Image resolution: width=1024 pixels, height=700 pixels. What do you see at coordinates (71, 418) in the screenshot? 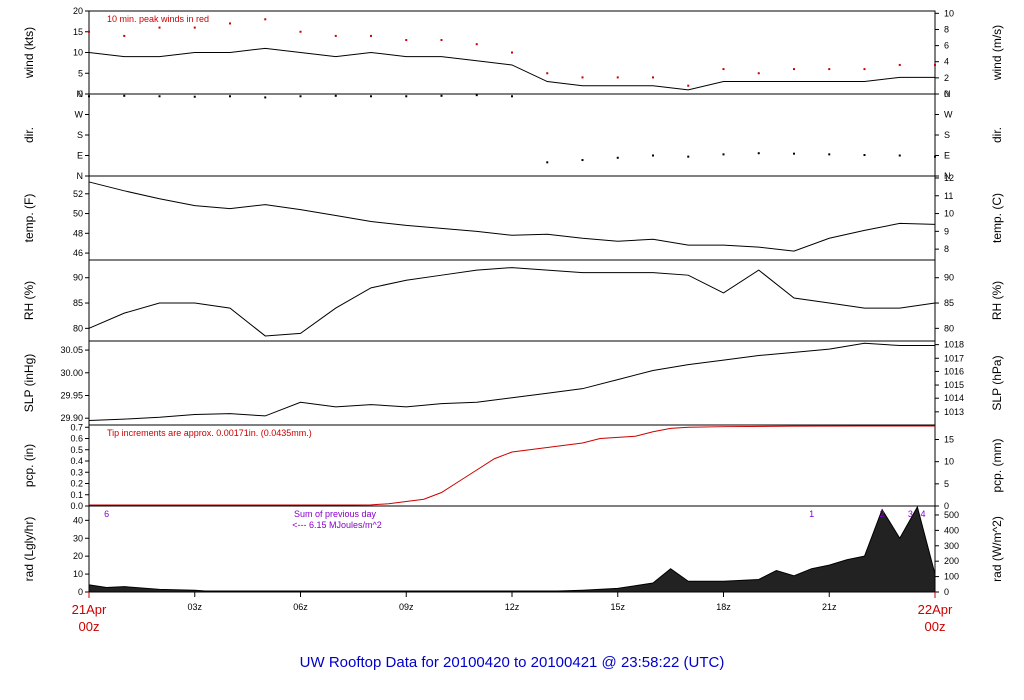
I see `left-tick-label-slp: 29.90` at bounding box center [71, 418].